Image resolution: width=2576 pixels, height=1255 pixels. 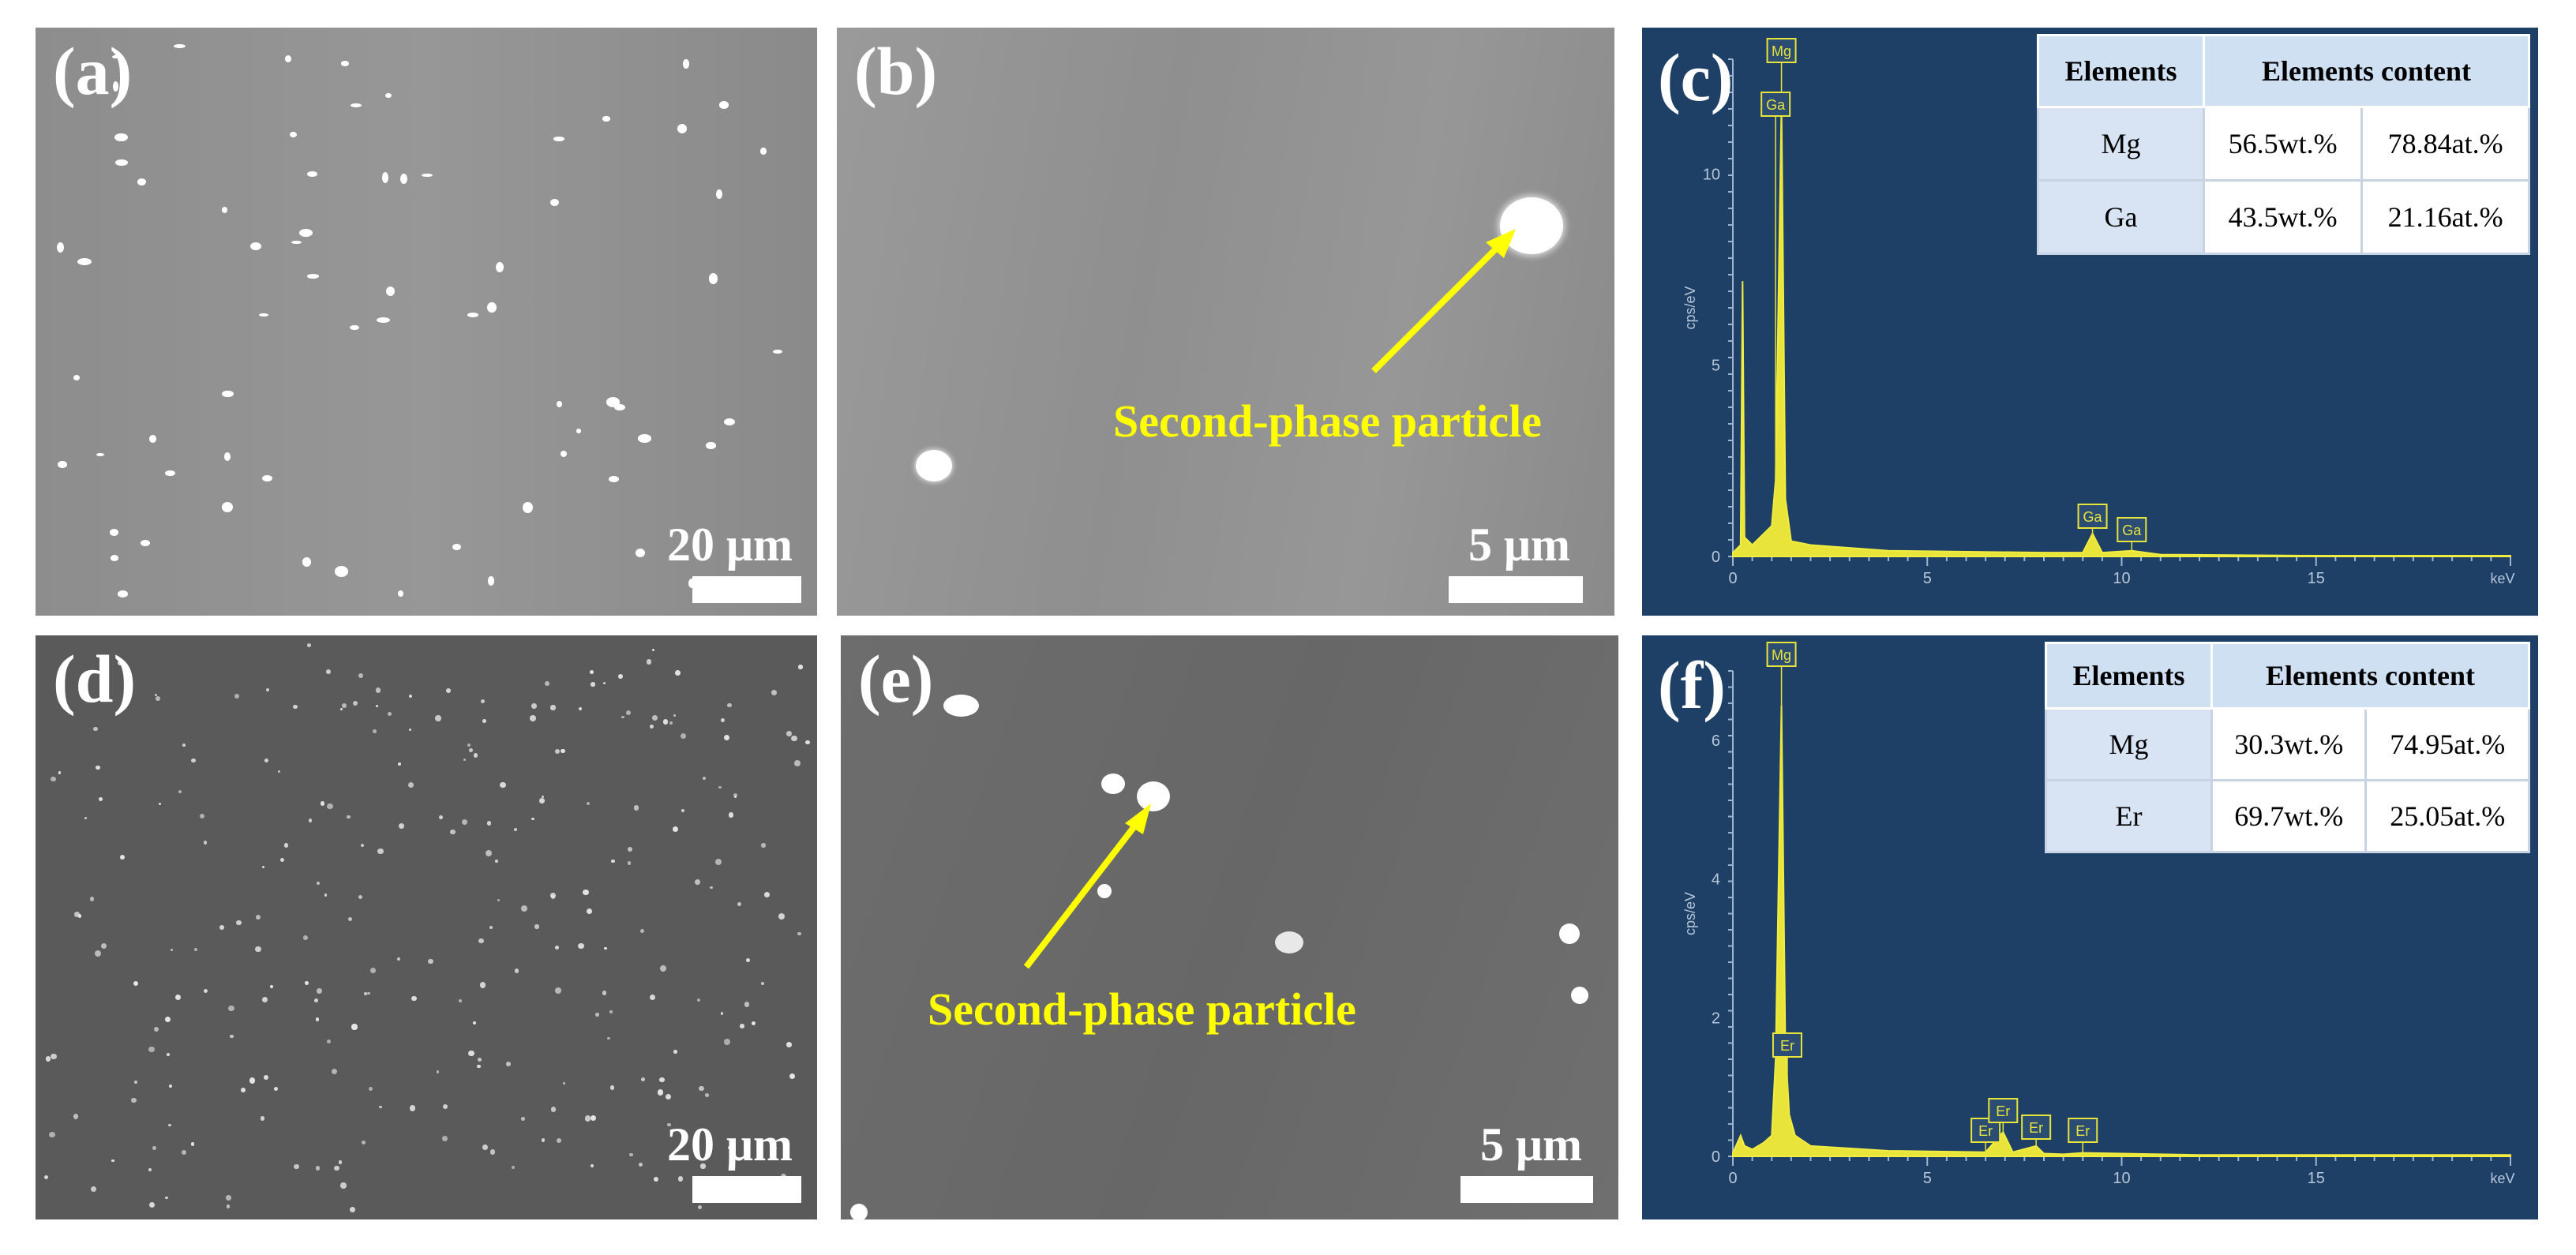 I want to click on table-cell-element: Er, so click(x=2129, y=816).